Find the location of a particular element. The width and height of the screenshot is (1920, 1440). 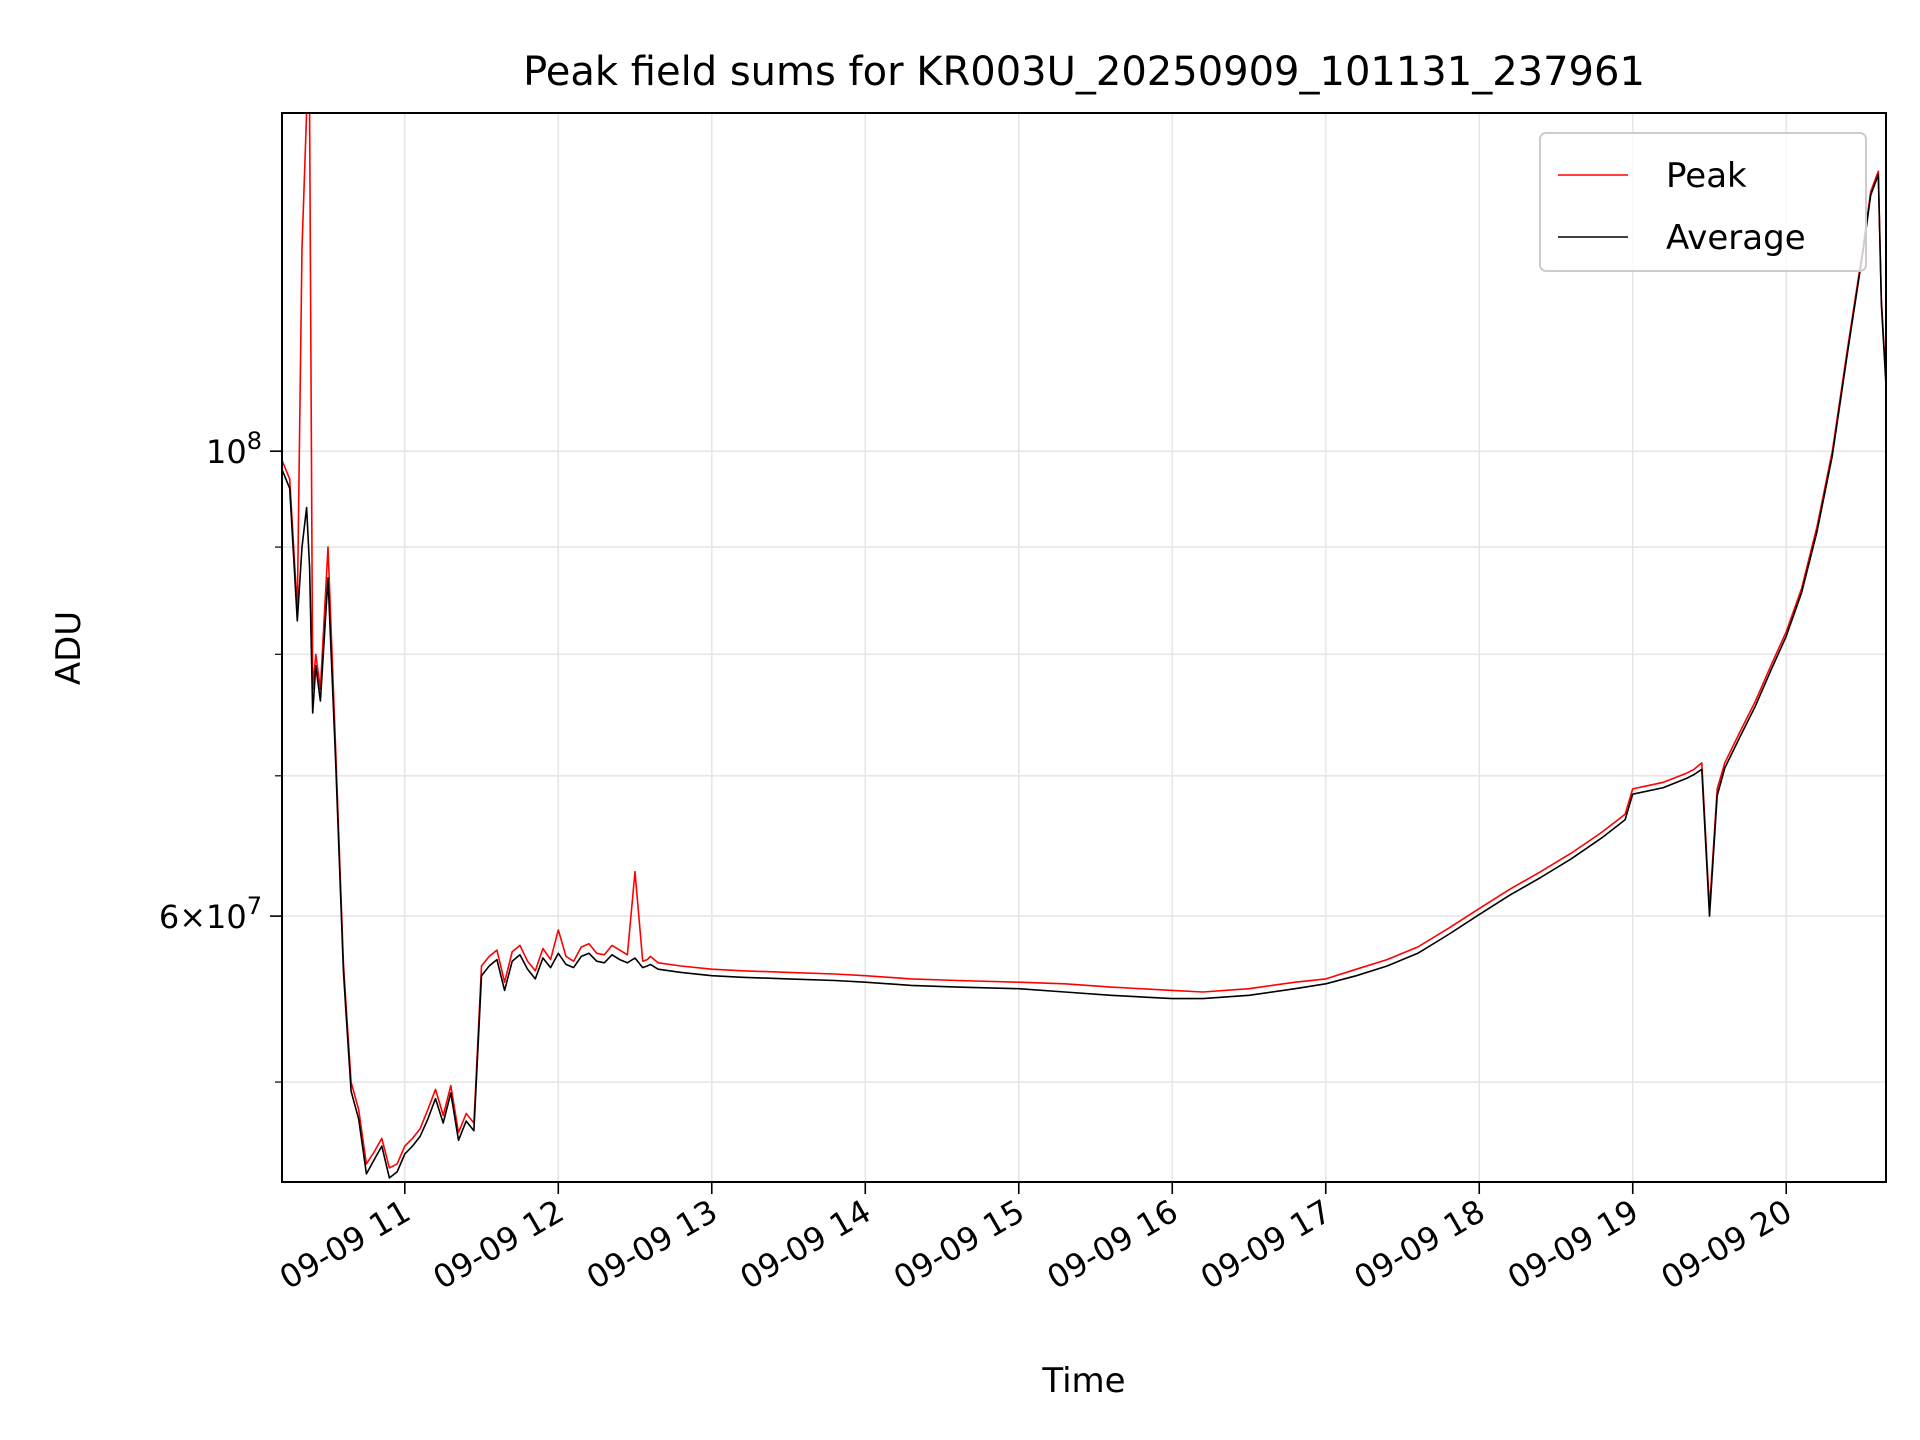

y-tick-label: 6×107 is located at coordinates (210, 914).